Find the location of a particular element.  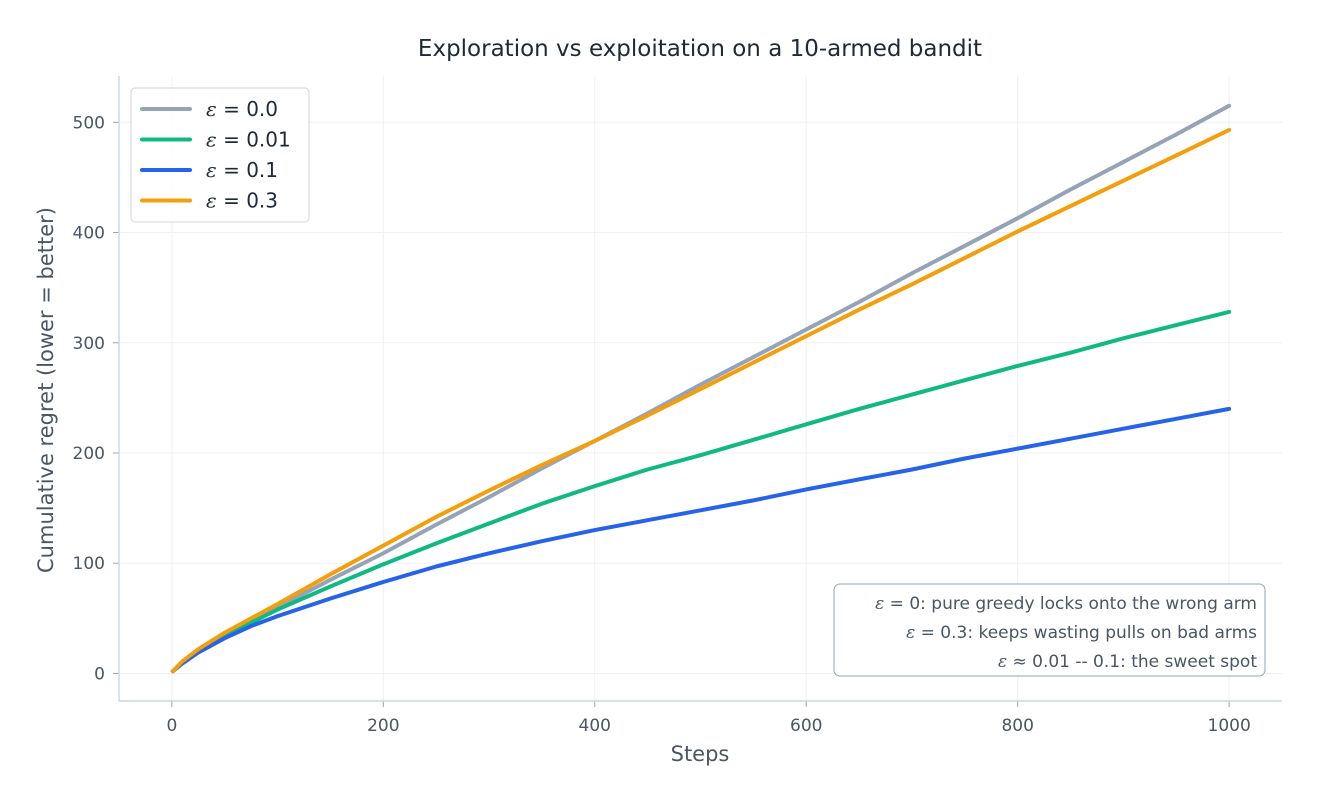

legend-label: ε = 0.01 is located at coordinates (248, 140).